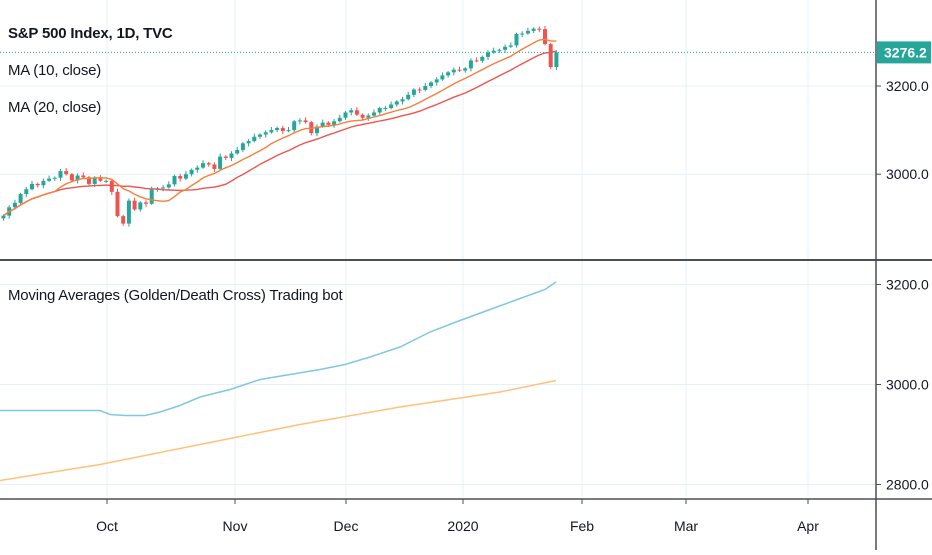 The height and width of the screenshot is (555, 932). Describe the element at coordinates (55, 107) in the screenshot. I see `ma20-legend: MA (20, close)` at that location.